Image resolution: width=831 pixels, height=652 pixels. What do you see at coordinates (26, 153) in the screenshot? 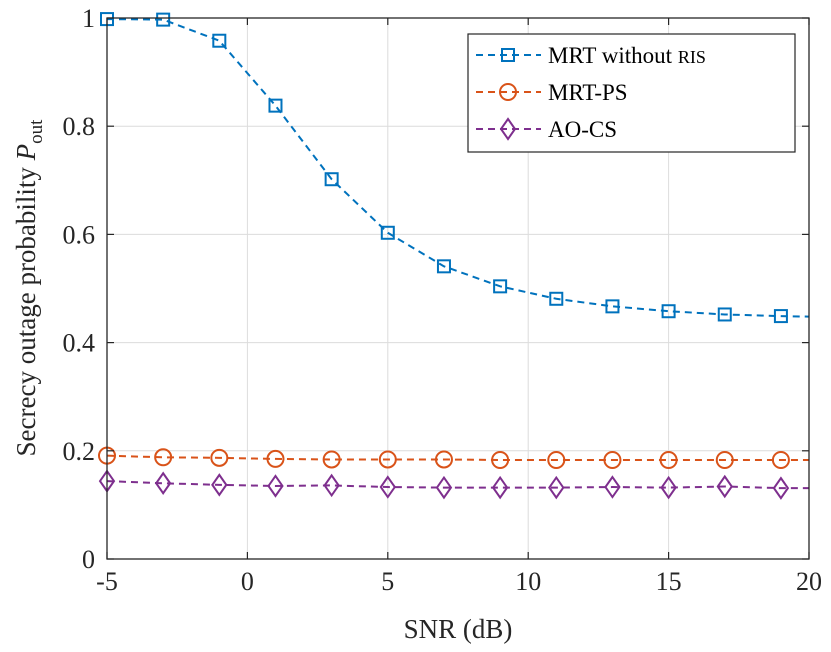
I see `y-axis-label-symbol: P` at bounding box center [26, 153].